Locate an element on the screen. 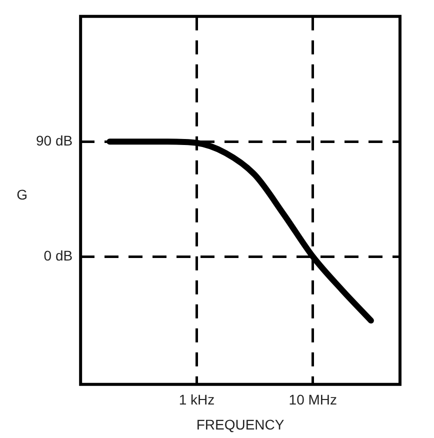 The height and width of the screenshot is (438, 434). y-tick-label: 90 dB is located at coordinates (54, 140).